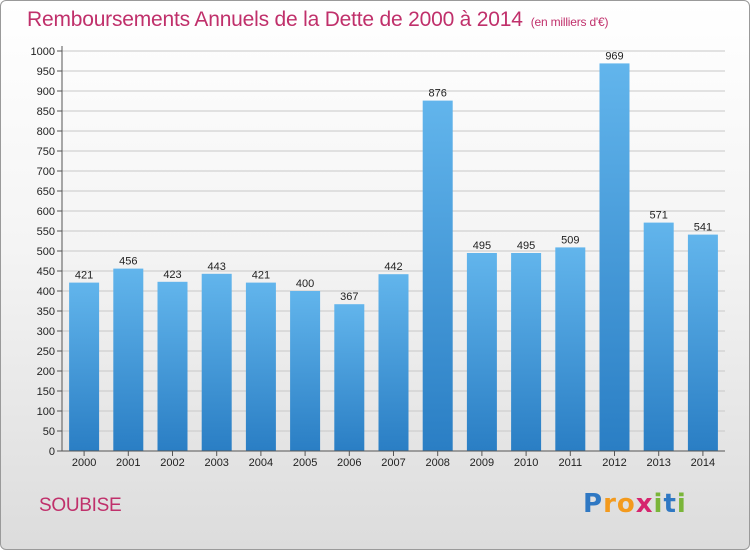 The height and width of the screenshot is (550, 750). What do you see at coordinates (46, 292) in the screenshot?
I see `y-tick-label: 400` at bounding box center [46, 292].